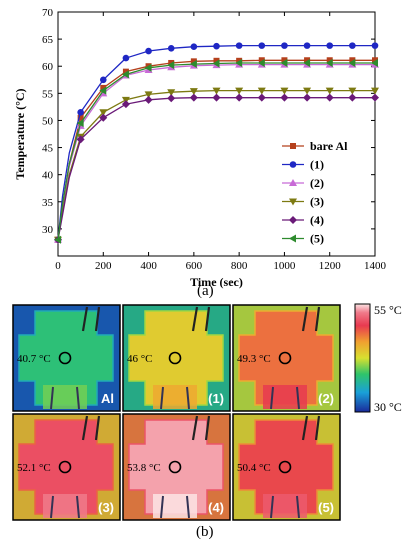 The height and width of the screenshot is (550, 411). I want to click on colorbar-min-label: 30 °C, so click(388, 407).